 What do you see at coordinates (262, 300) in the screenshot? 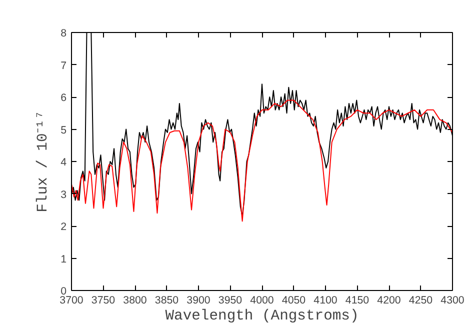
I see `x-tick-label: 4000` at bounding box center [262, 300].